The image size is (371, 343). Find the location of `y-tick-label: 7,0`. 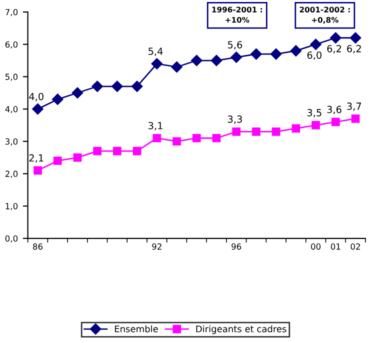

y-tick-label: 7,0 is located at coordinates (12, 12).